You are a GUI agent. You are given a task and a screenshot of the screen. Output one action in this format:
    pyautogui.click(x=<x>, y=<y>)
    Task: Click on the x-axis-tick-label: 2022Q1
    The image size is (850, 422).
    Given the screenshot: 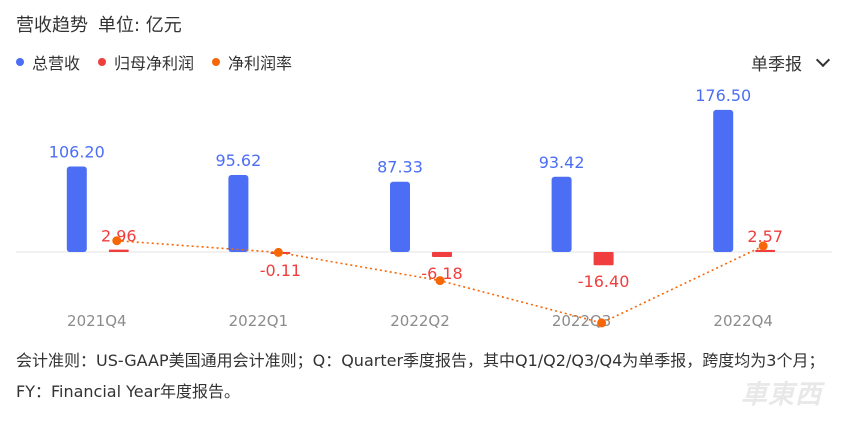 What is the action you would take?
    pyautogui.click(x=259, y=321)
    